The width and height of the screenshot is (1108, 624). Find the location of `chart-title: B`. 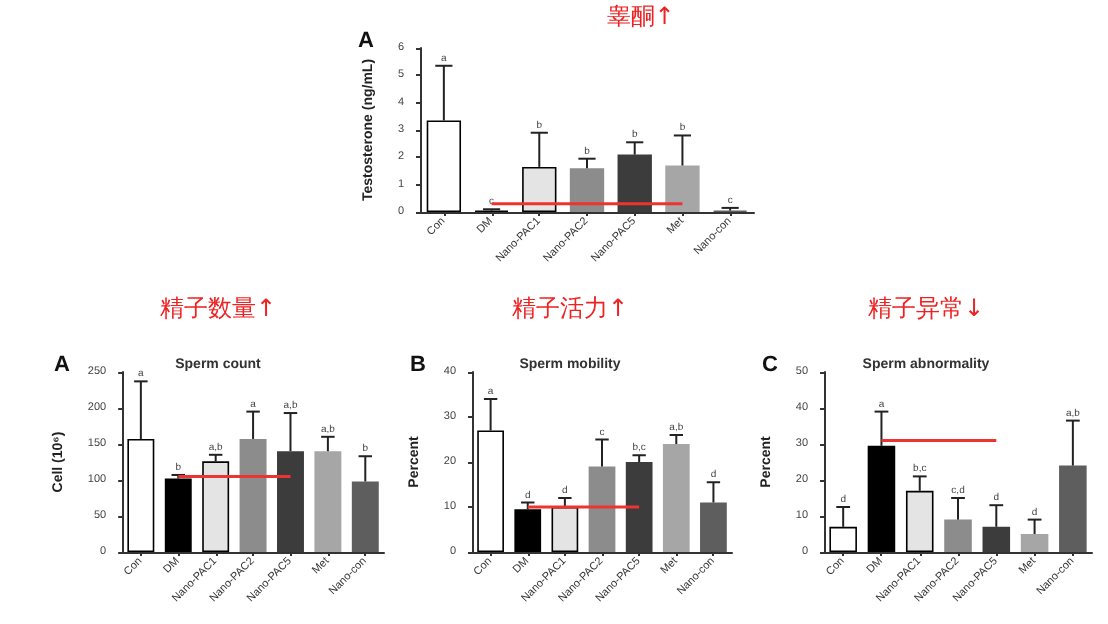

chart-title: B is located at coordinates (418, 365).